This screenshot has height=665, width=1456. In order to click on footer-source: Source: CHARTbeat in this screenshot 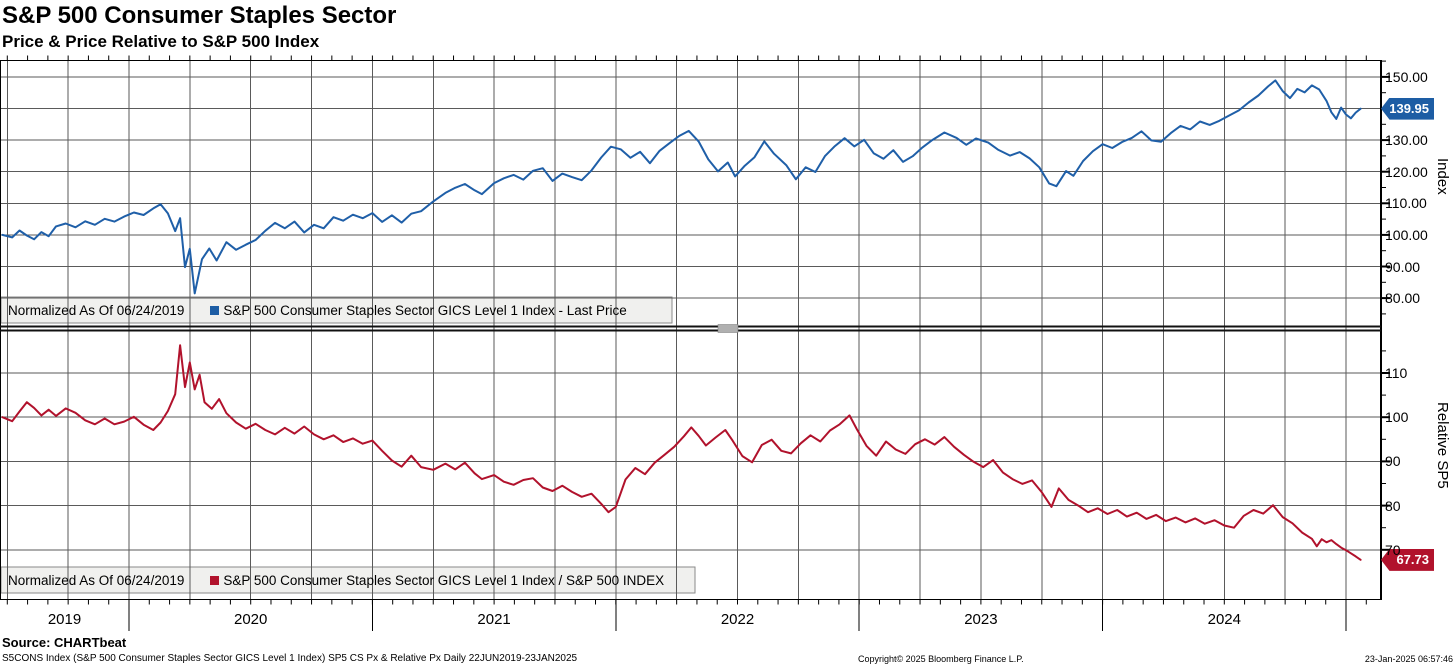, I will do `click(64, 642)`.